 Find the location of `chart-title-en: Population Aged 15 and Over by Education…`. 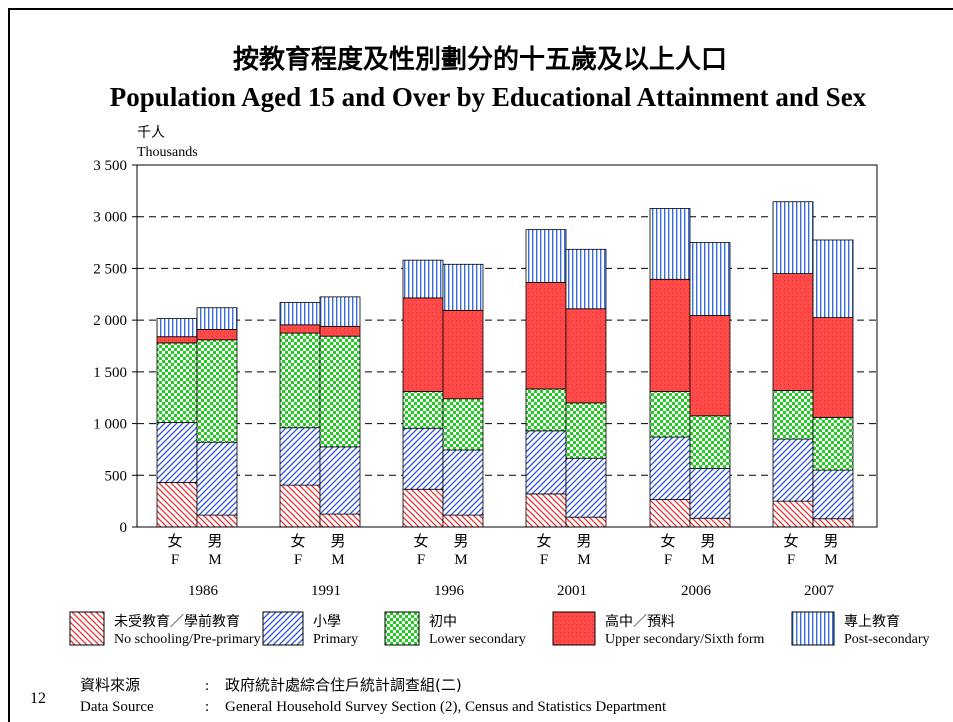

chart-title-en: Population Aged 15 and Over by Education… is located at coordinates (488, 97).